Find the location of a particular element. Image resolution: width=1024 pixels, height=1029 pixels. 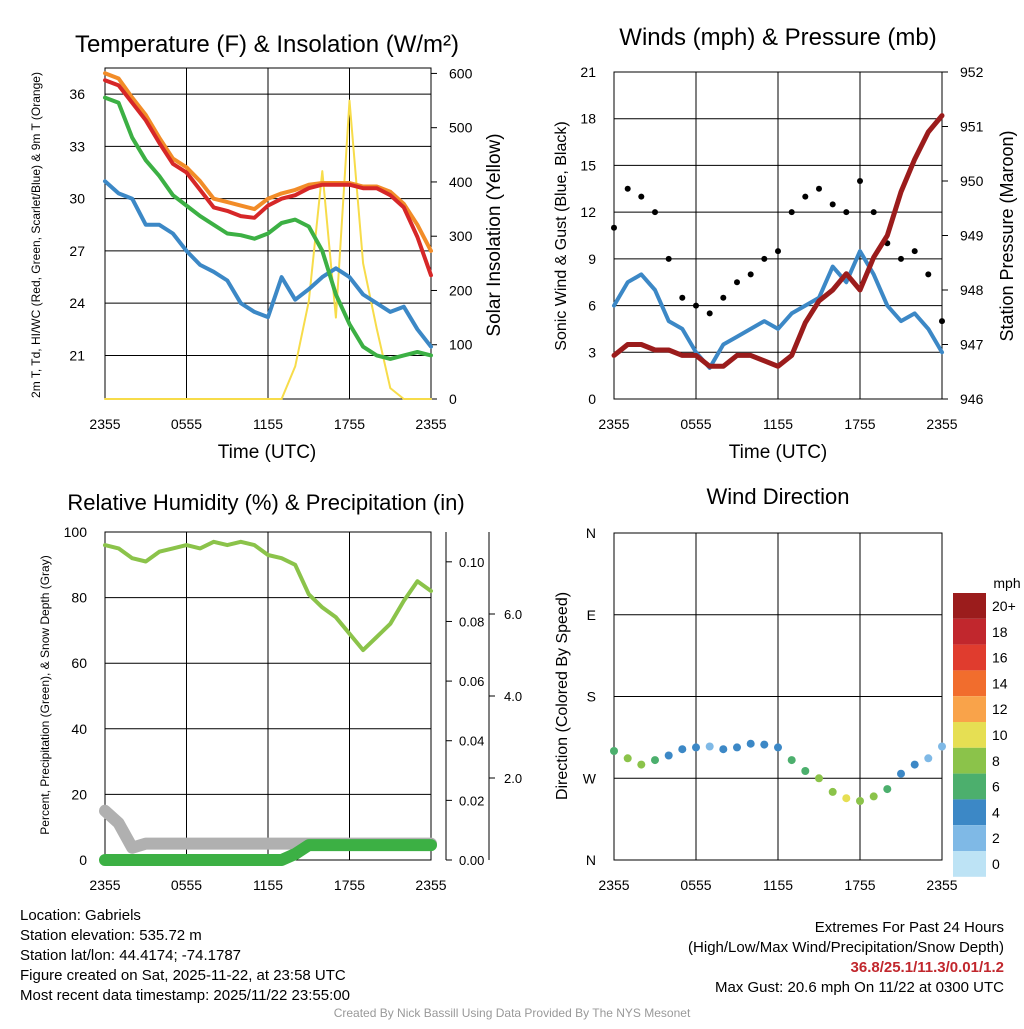

y-tick-label-left: 60 is located at coordinates (79, 663).